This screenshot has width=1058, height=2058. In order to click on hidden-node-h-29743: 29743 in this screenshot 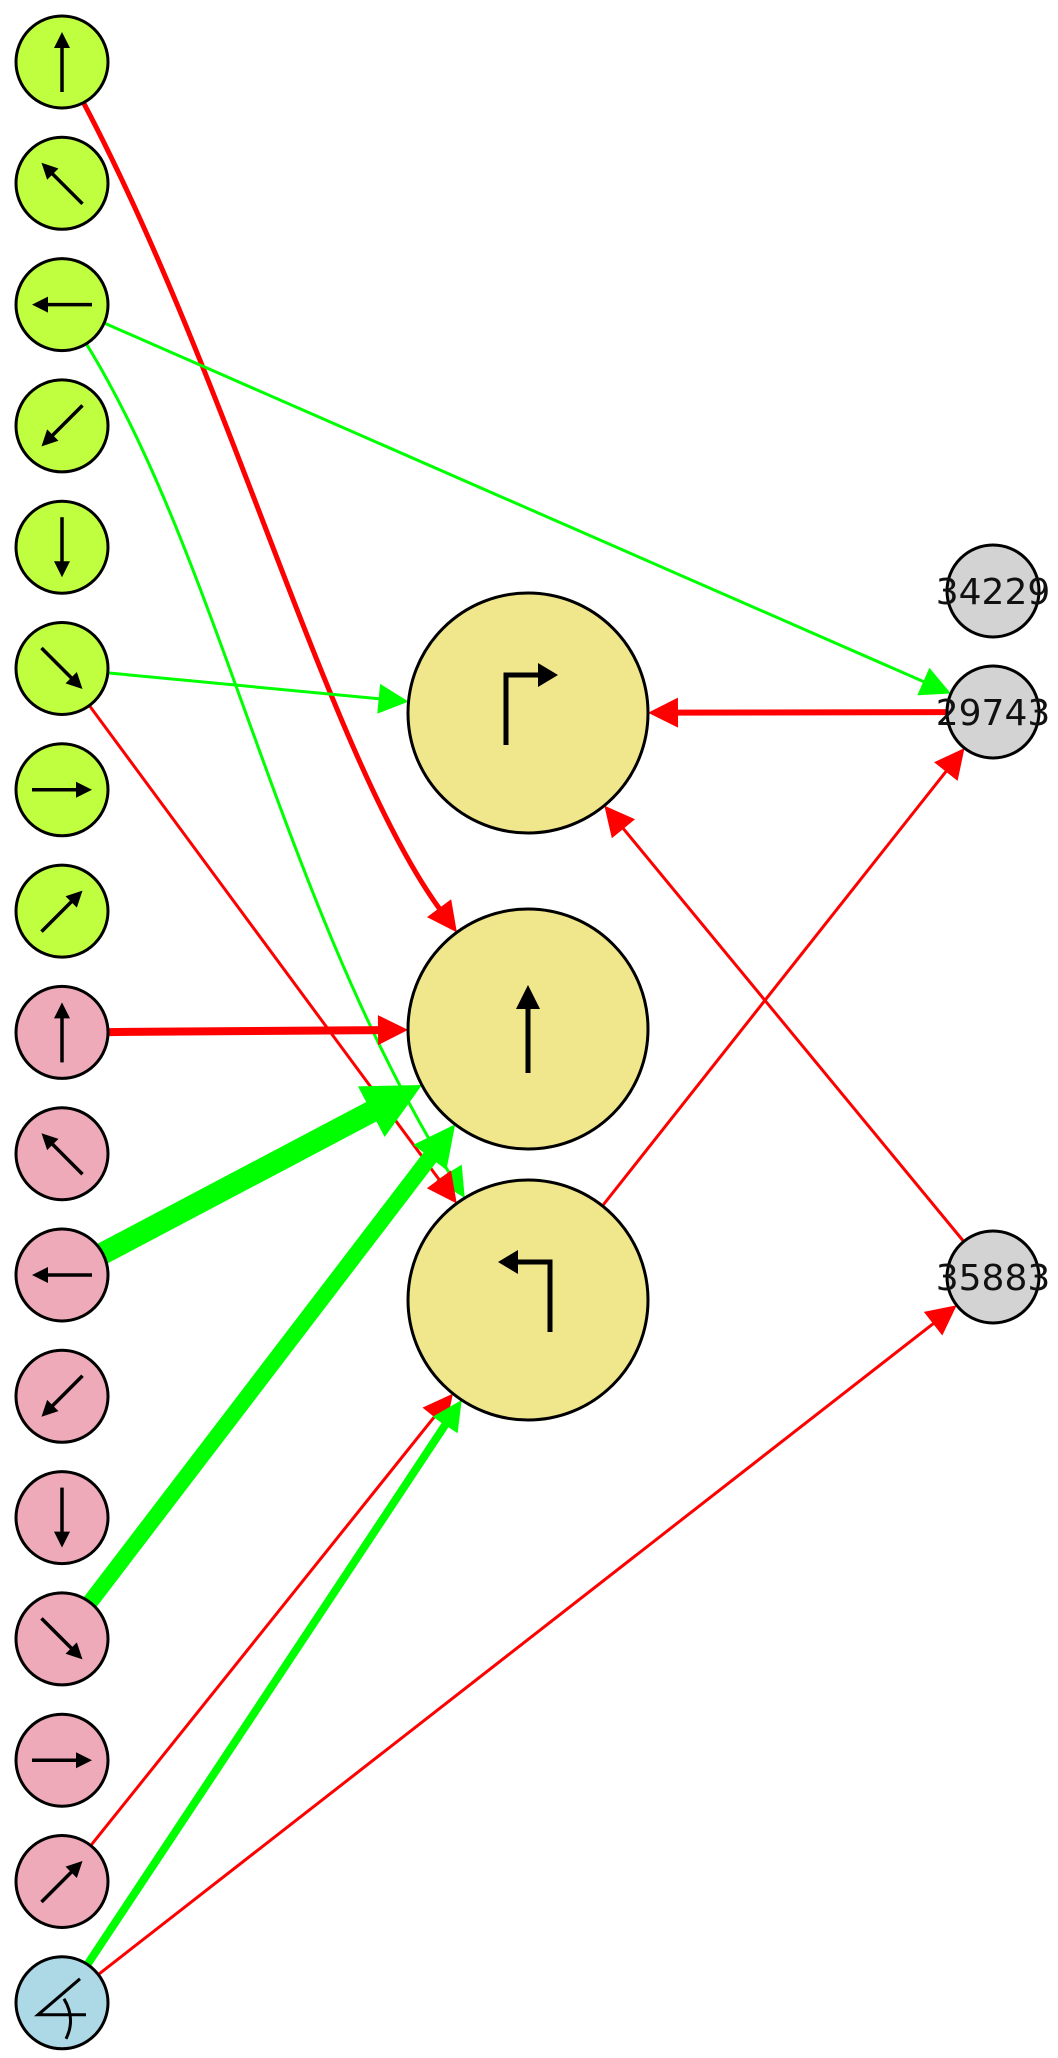, I will do `click(993, 712)`.